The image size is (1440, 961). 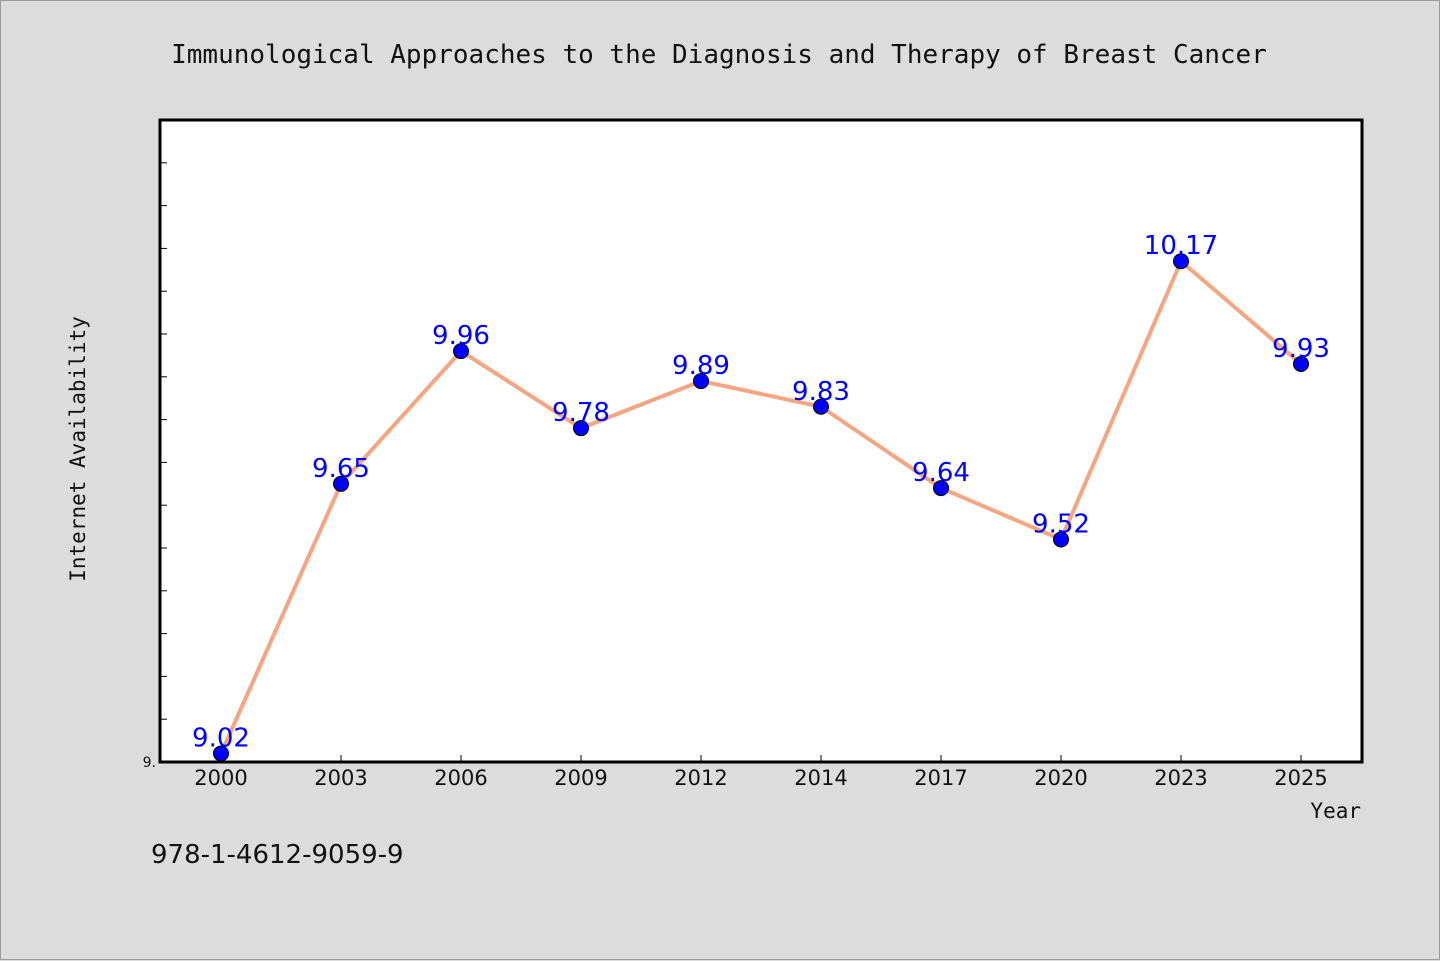 I want to click on data-label: 9.93, so click(x=1301, y=349).